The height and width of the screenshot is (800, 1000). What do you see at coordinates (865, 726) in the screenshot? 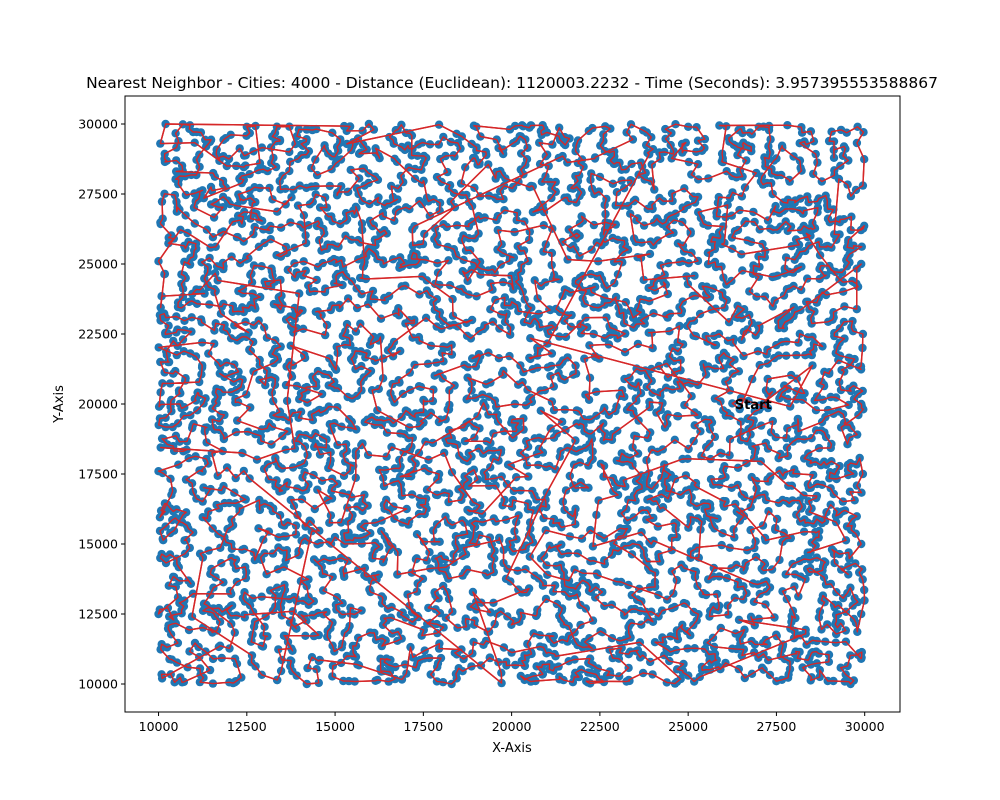
I see `x-tick-label: 30000` at bounding box center [865, 726].